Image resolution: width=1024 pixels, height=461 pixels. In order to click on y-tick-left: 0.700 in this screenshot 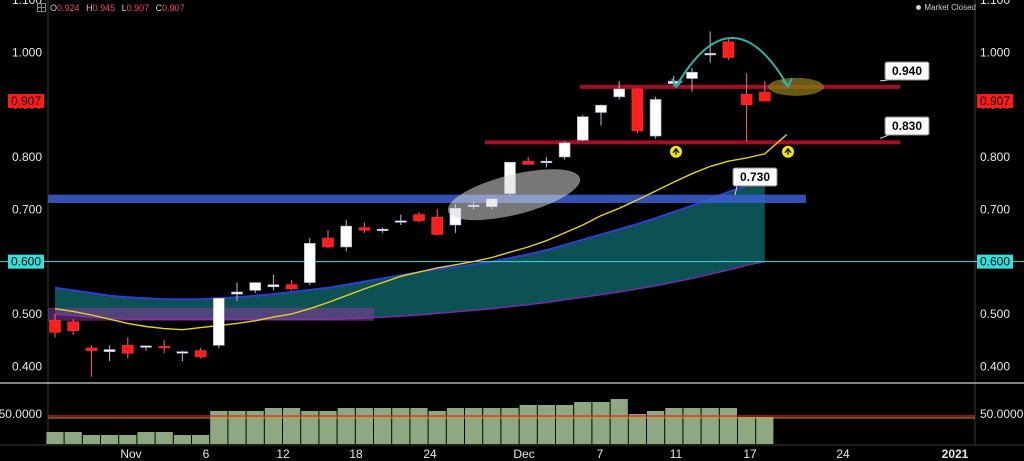, I will do `click(27, 209)`.